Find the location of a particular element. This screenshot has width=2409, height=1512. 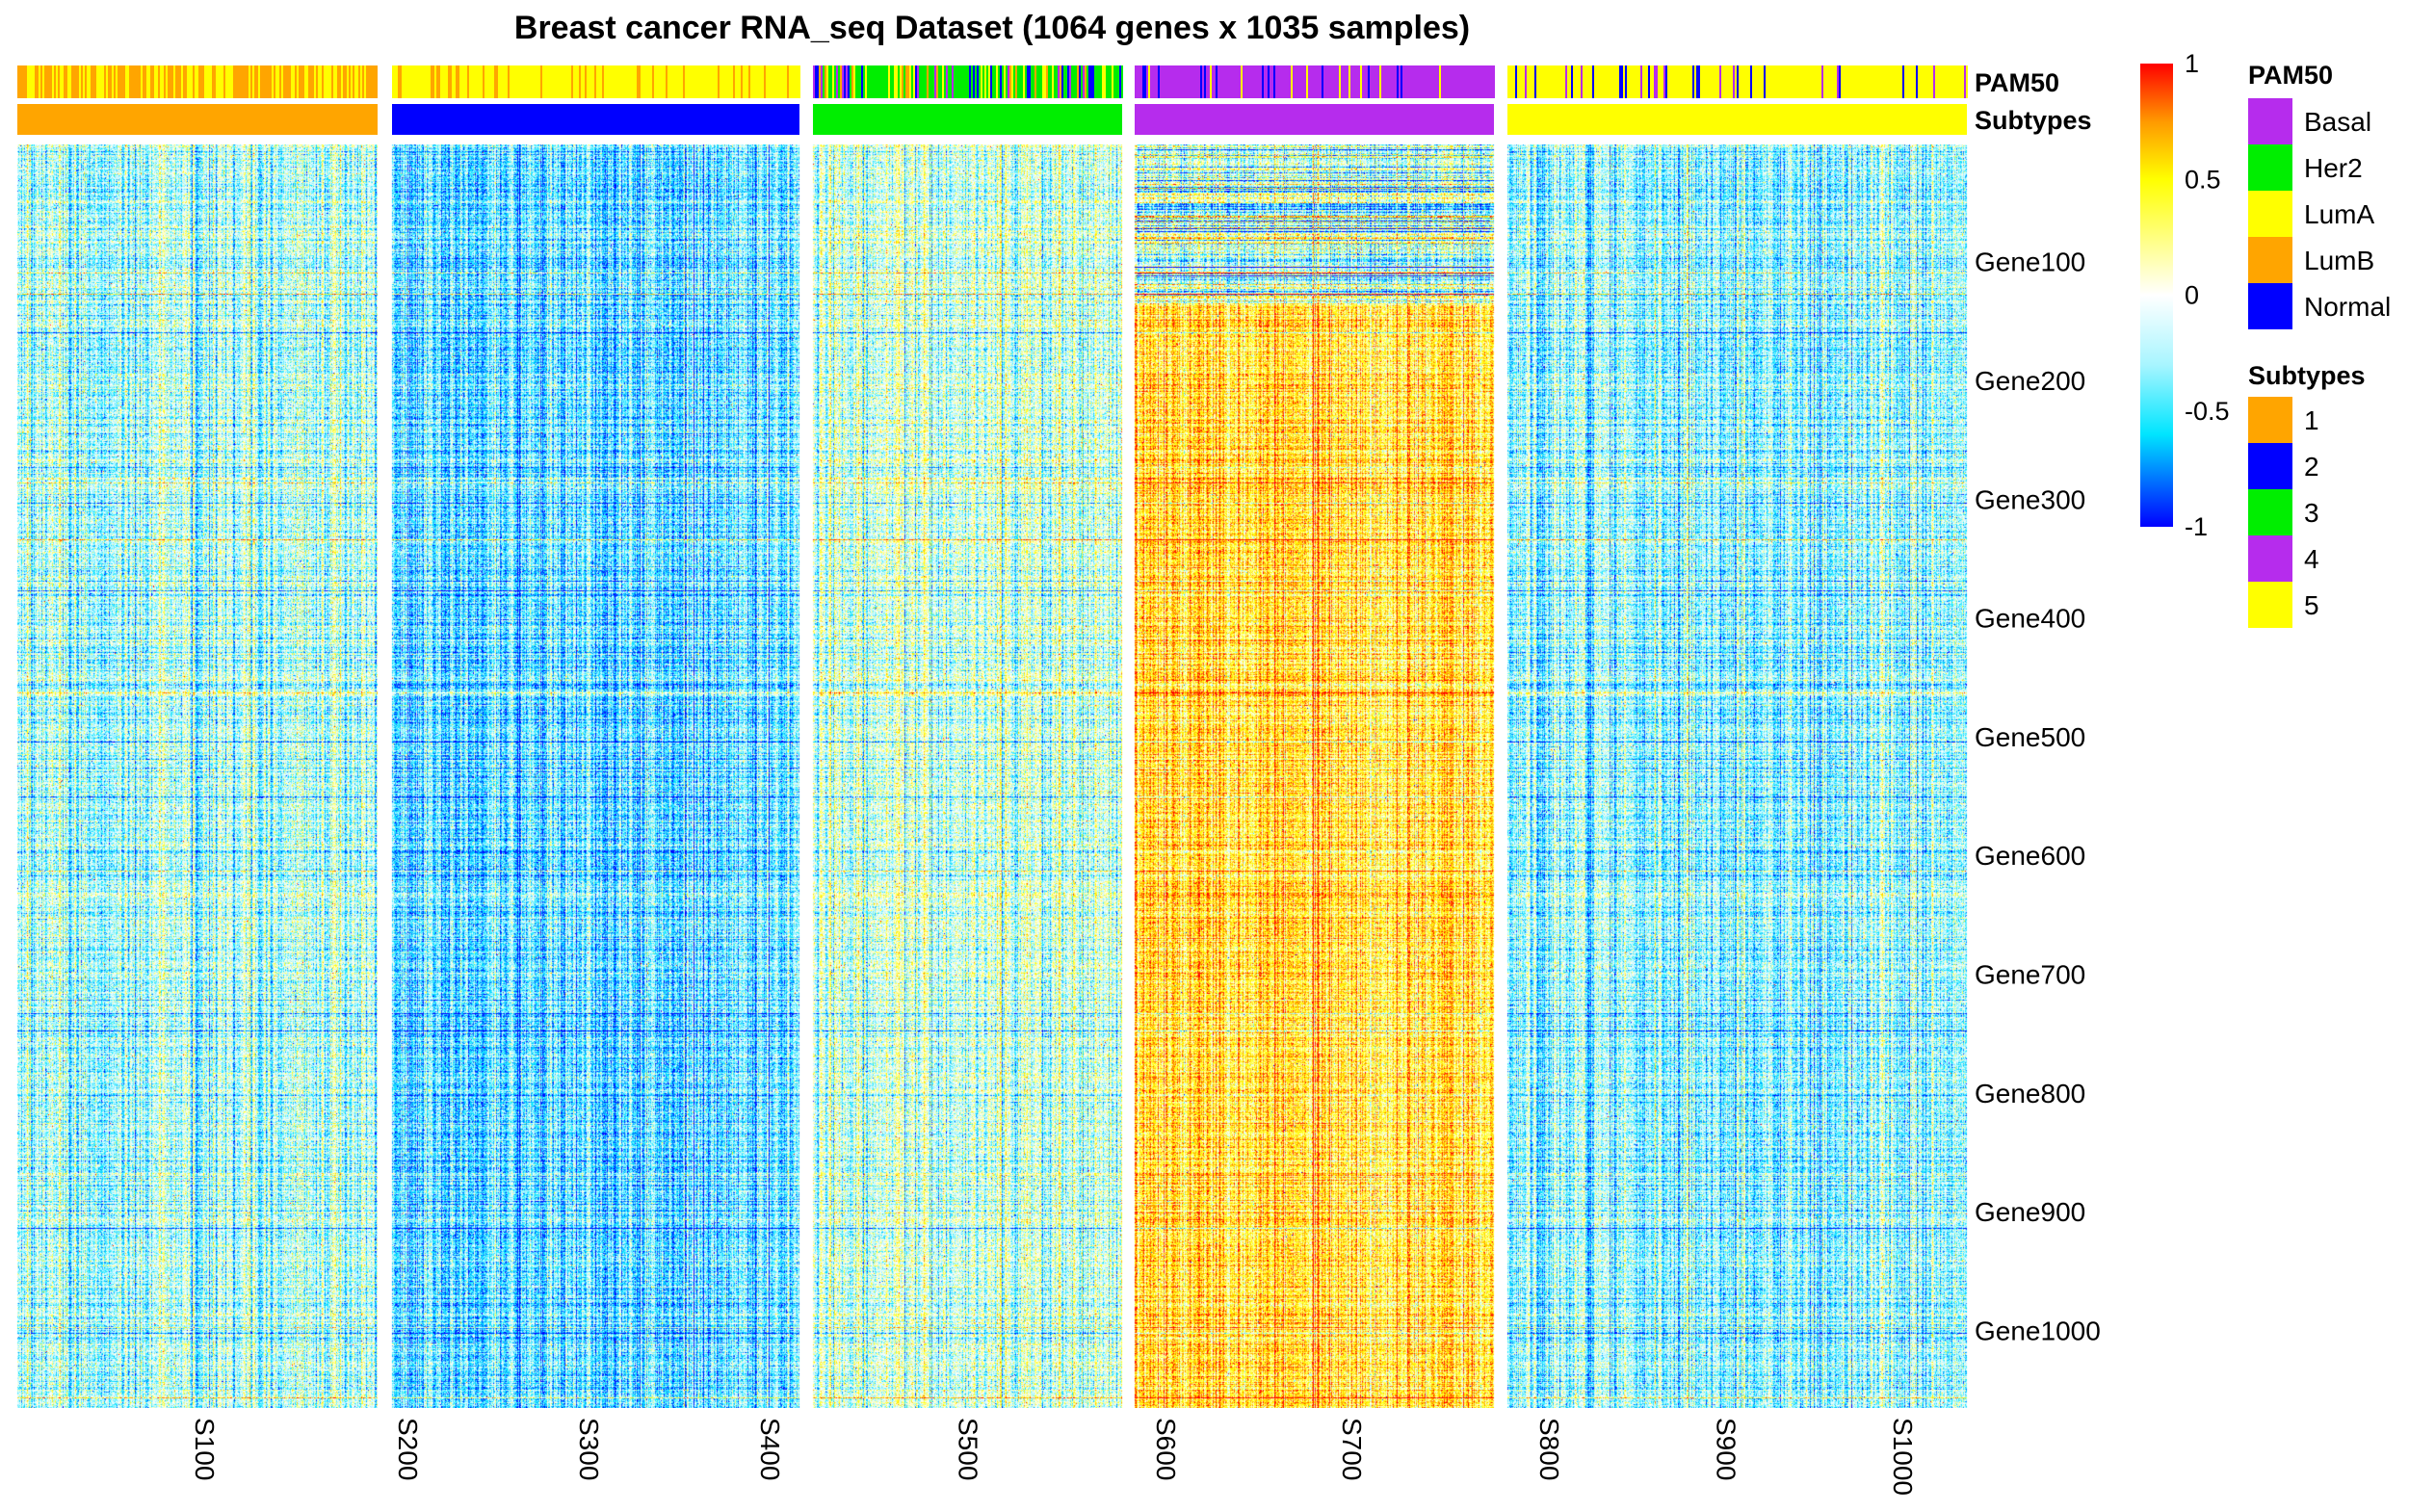

pam50-row-label: PAM50 is located at coordinates (2017, 82).